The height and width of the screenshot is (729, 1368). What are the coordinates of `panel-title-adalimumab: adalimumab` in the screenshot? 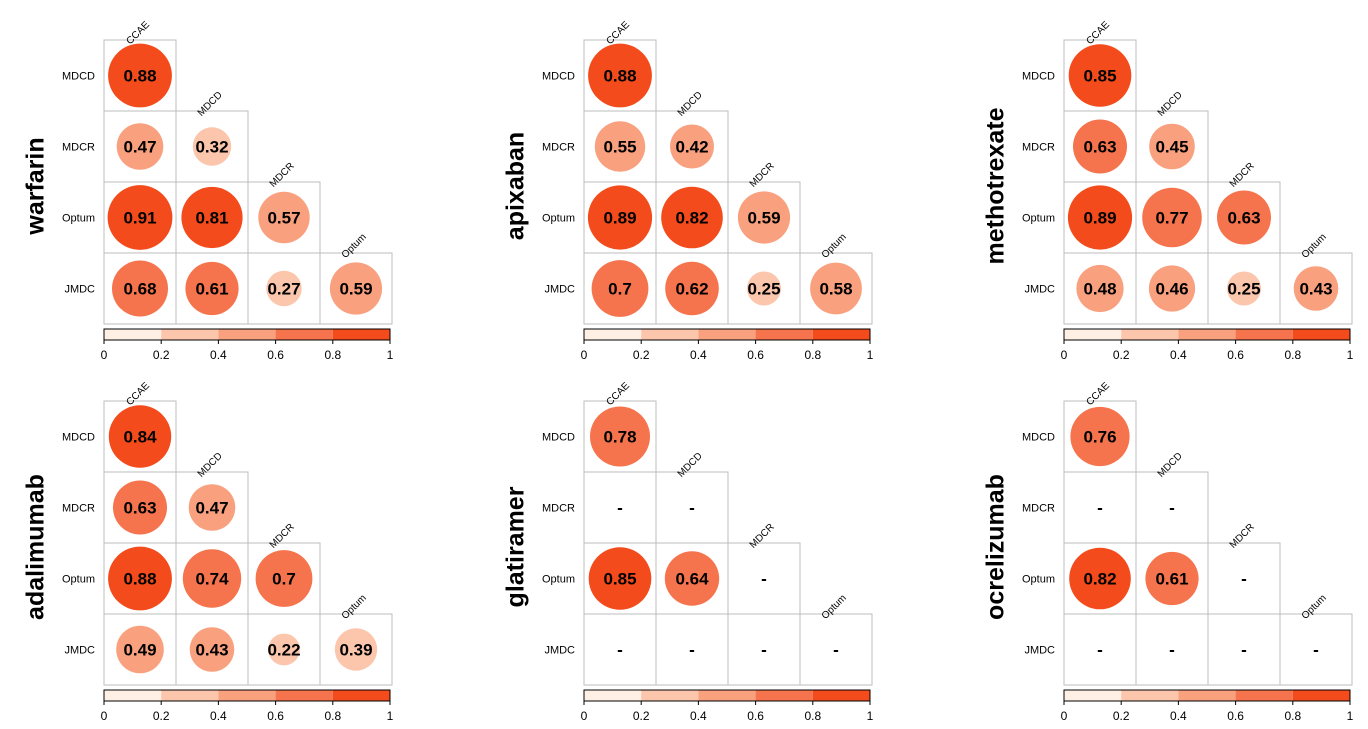 It's located at (36, 547).